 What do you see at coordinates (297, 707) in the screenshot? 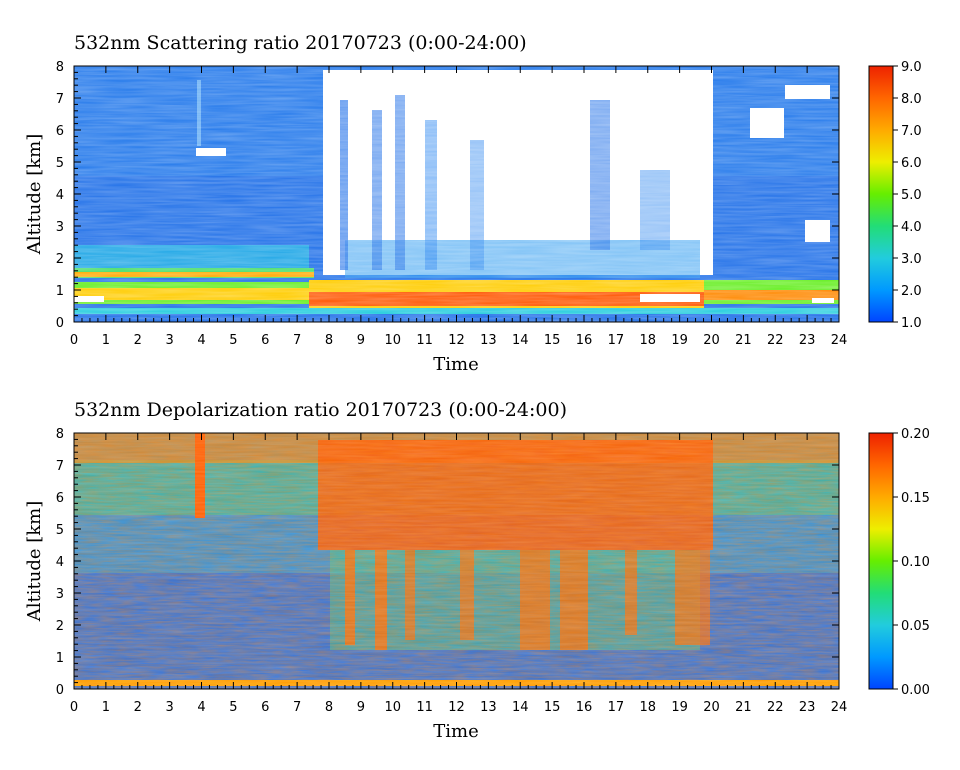
I see `depolarization-x-tick-label: 7` at bounding box center [297, 707].